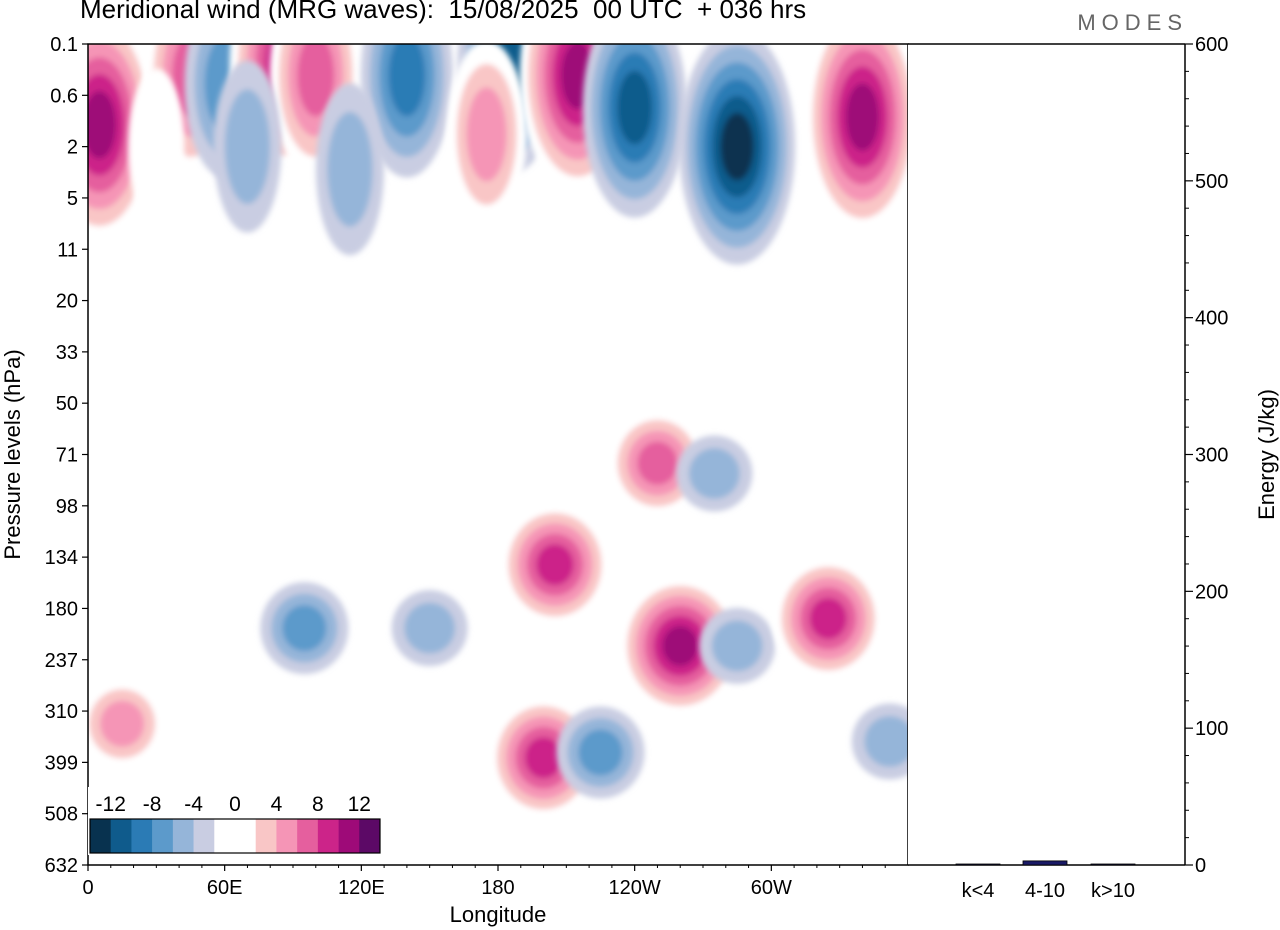  What do you see at coordinates (1211, 45) in the screenshot?
I see `energy-tick-label: 600` at bounding box center [1211, 45].